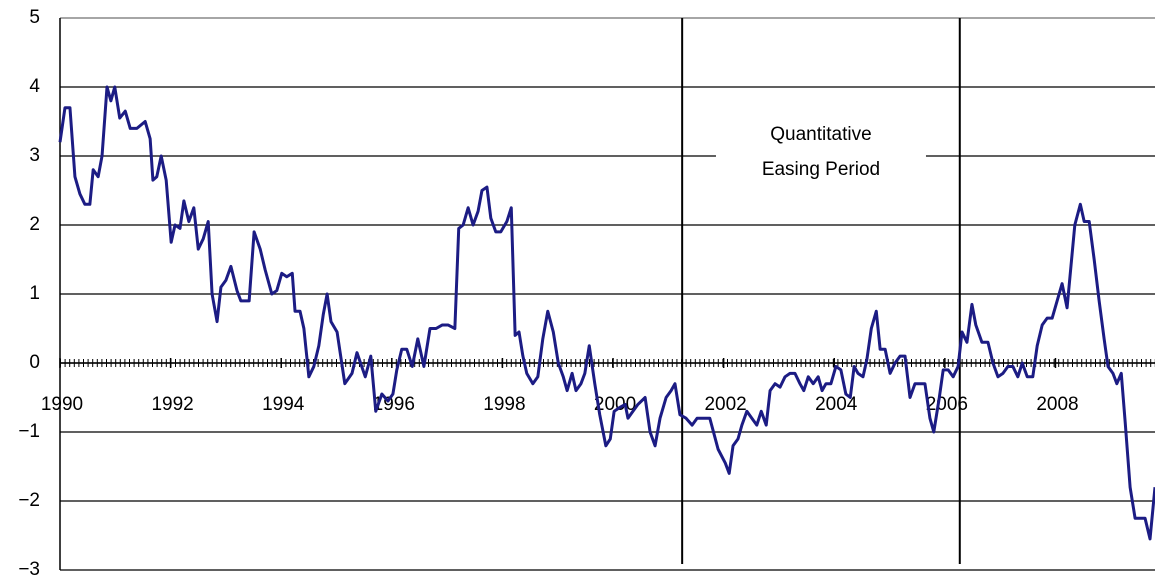 This screenshot has width=1155, height=586. What do you see at coordinates (820, 134) in the screenshot?
I see `annotation: Quantitative` at bounding box center [820, 134].